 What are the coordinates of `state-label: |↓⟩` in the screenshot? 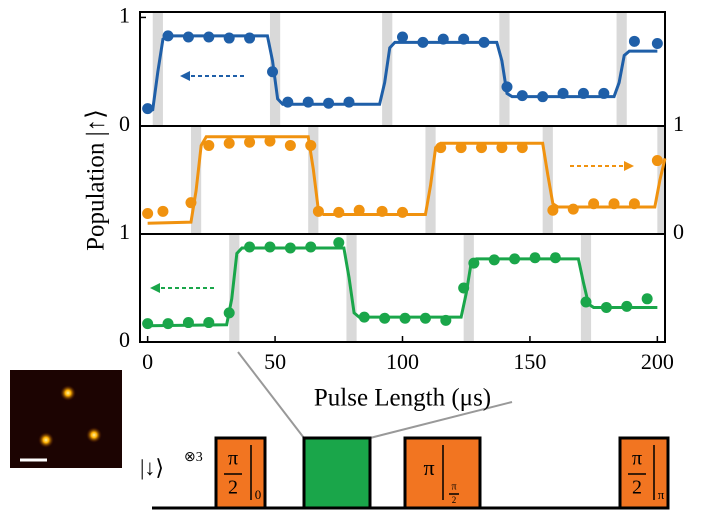 It's located at (152, 467).